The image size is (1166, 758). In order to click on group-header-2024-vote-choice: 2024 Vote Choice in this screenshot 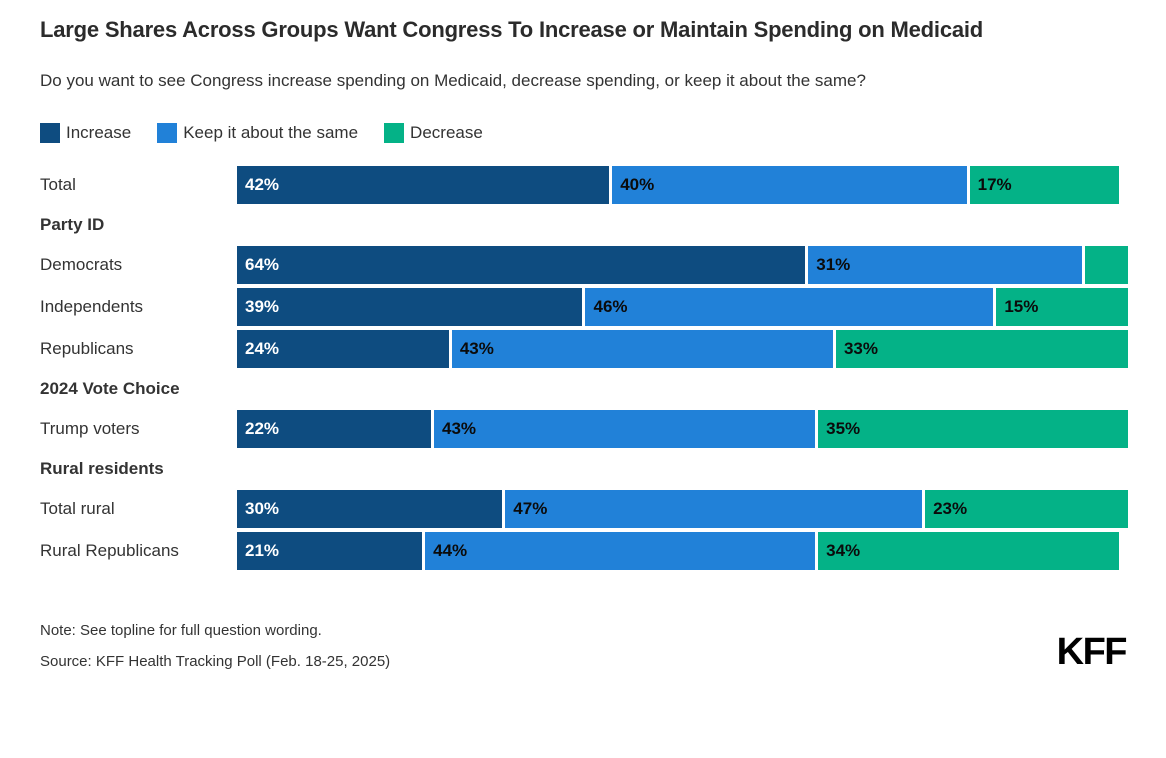, I will do `click(110, 388)`.